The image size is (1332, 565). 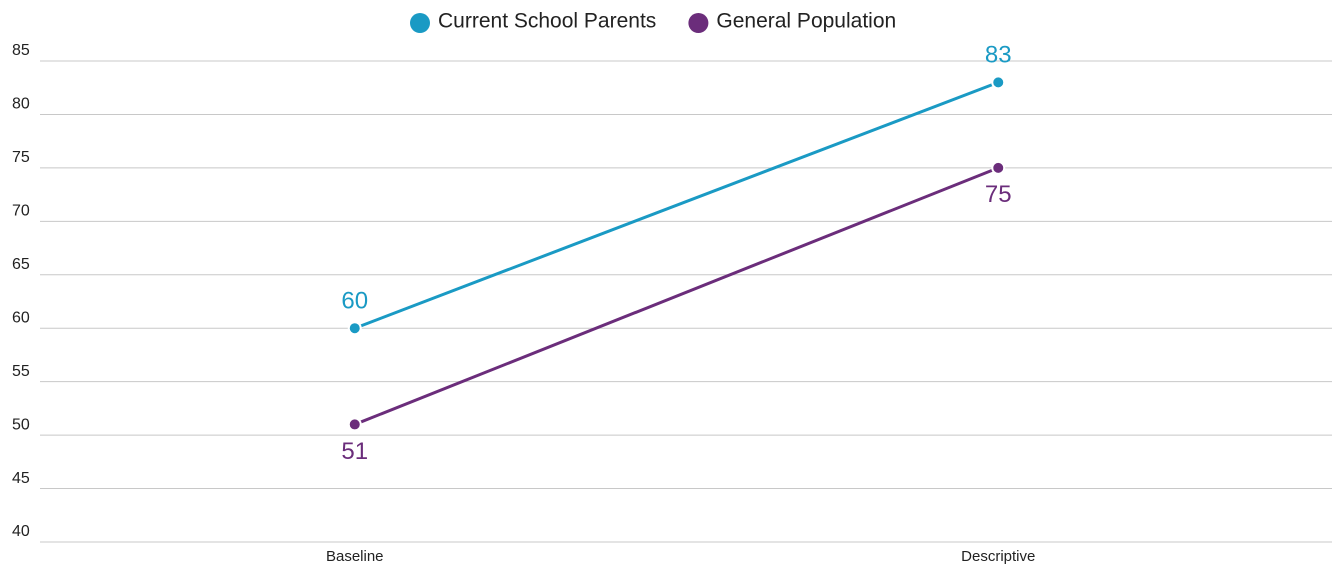 What do you see at coordinates (21, 478) in the screenshot?
I see `y-tick-label: 45` at bounding box center [21, 478].